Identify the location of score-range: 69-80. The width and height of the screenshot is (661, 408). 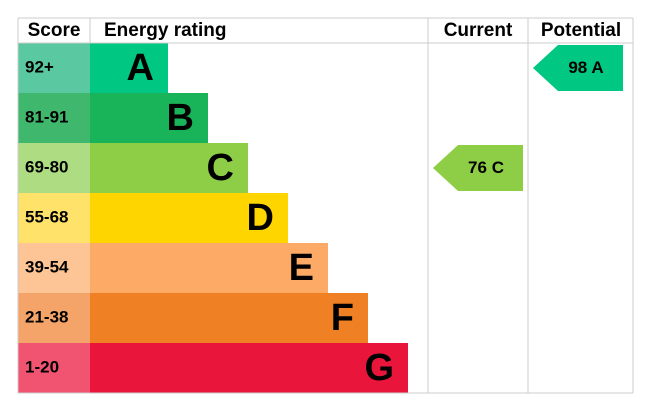
(46, 166).